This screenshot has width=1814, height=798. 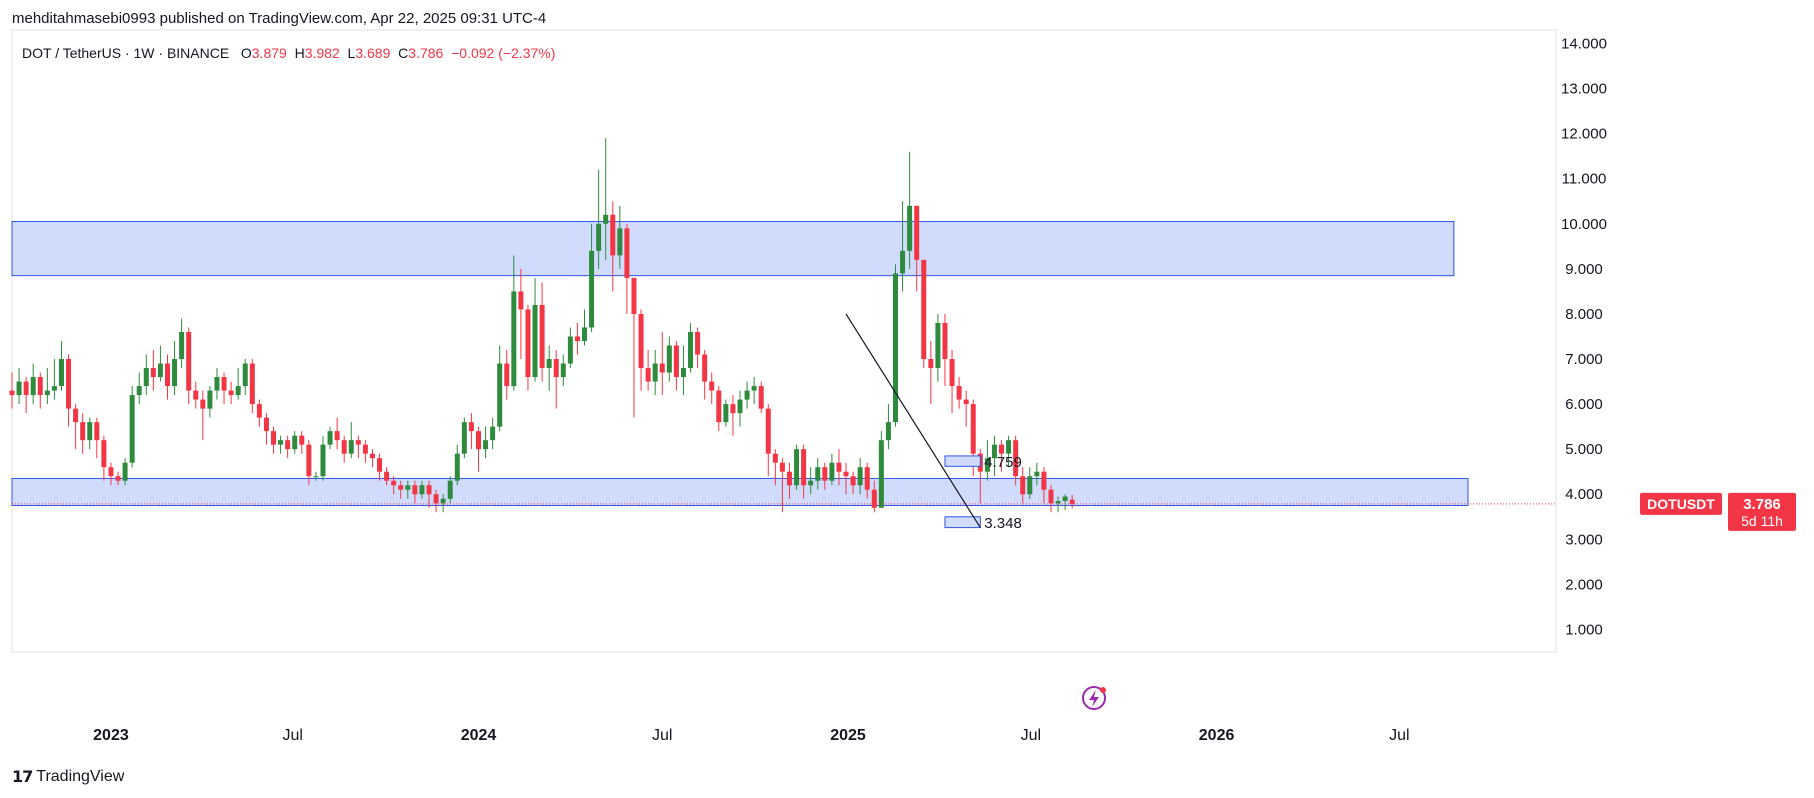 What do you see at coordinates (1584, 584) in the screenshot?
I see `y-tick-label: 2.000` at bounding box center [1584, 584].